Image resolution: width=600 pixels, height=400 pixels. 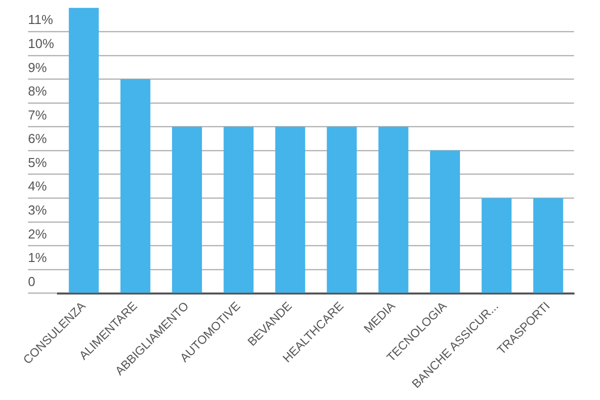 I want to click on y-tick-label: 9%, so click(x=38, y=67).